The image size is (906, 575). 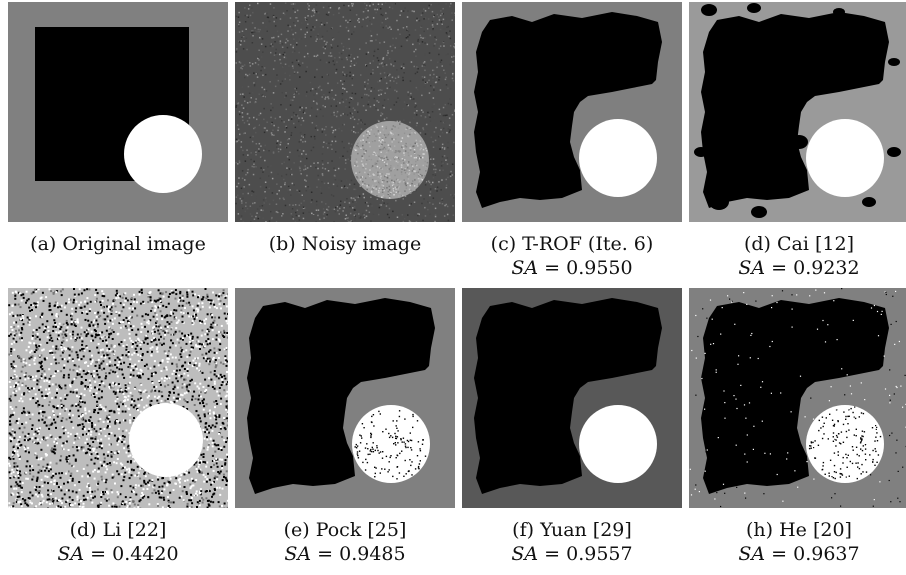 I want to click on panel-original: (a) Original image, so click(x=118, y=129).